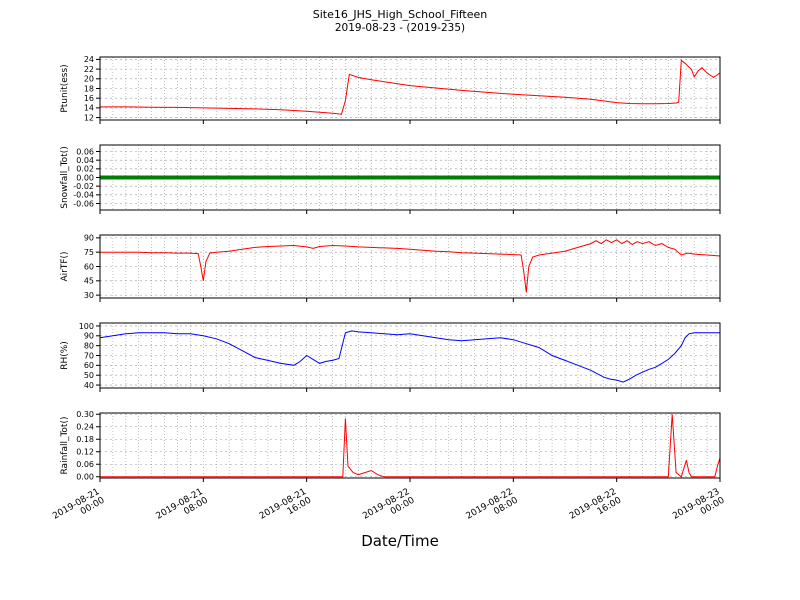 The image size is (800, 600). Describe the element at coordinates (85, 452) in the screenshot. I see `y-tick-label: 0.12` at that location.